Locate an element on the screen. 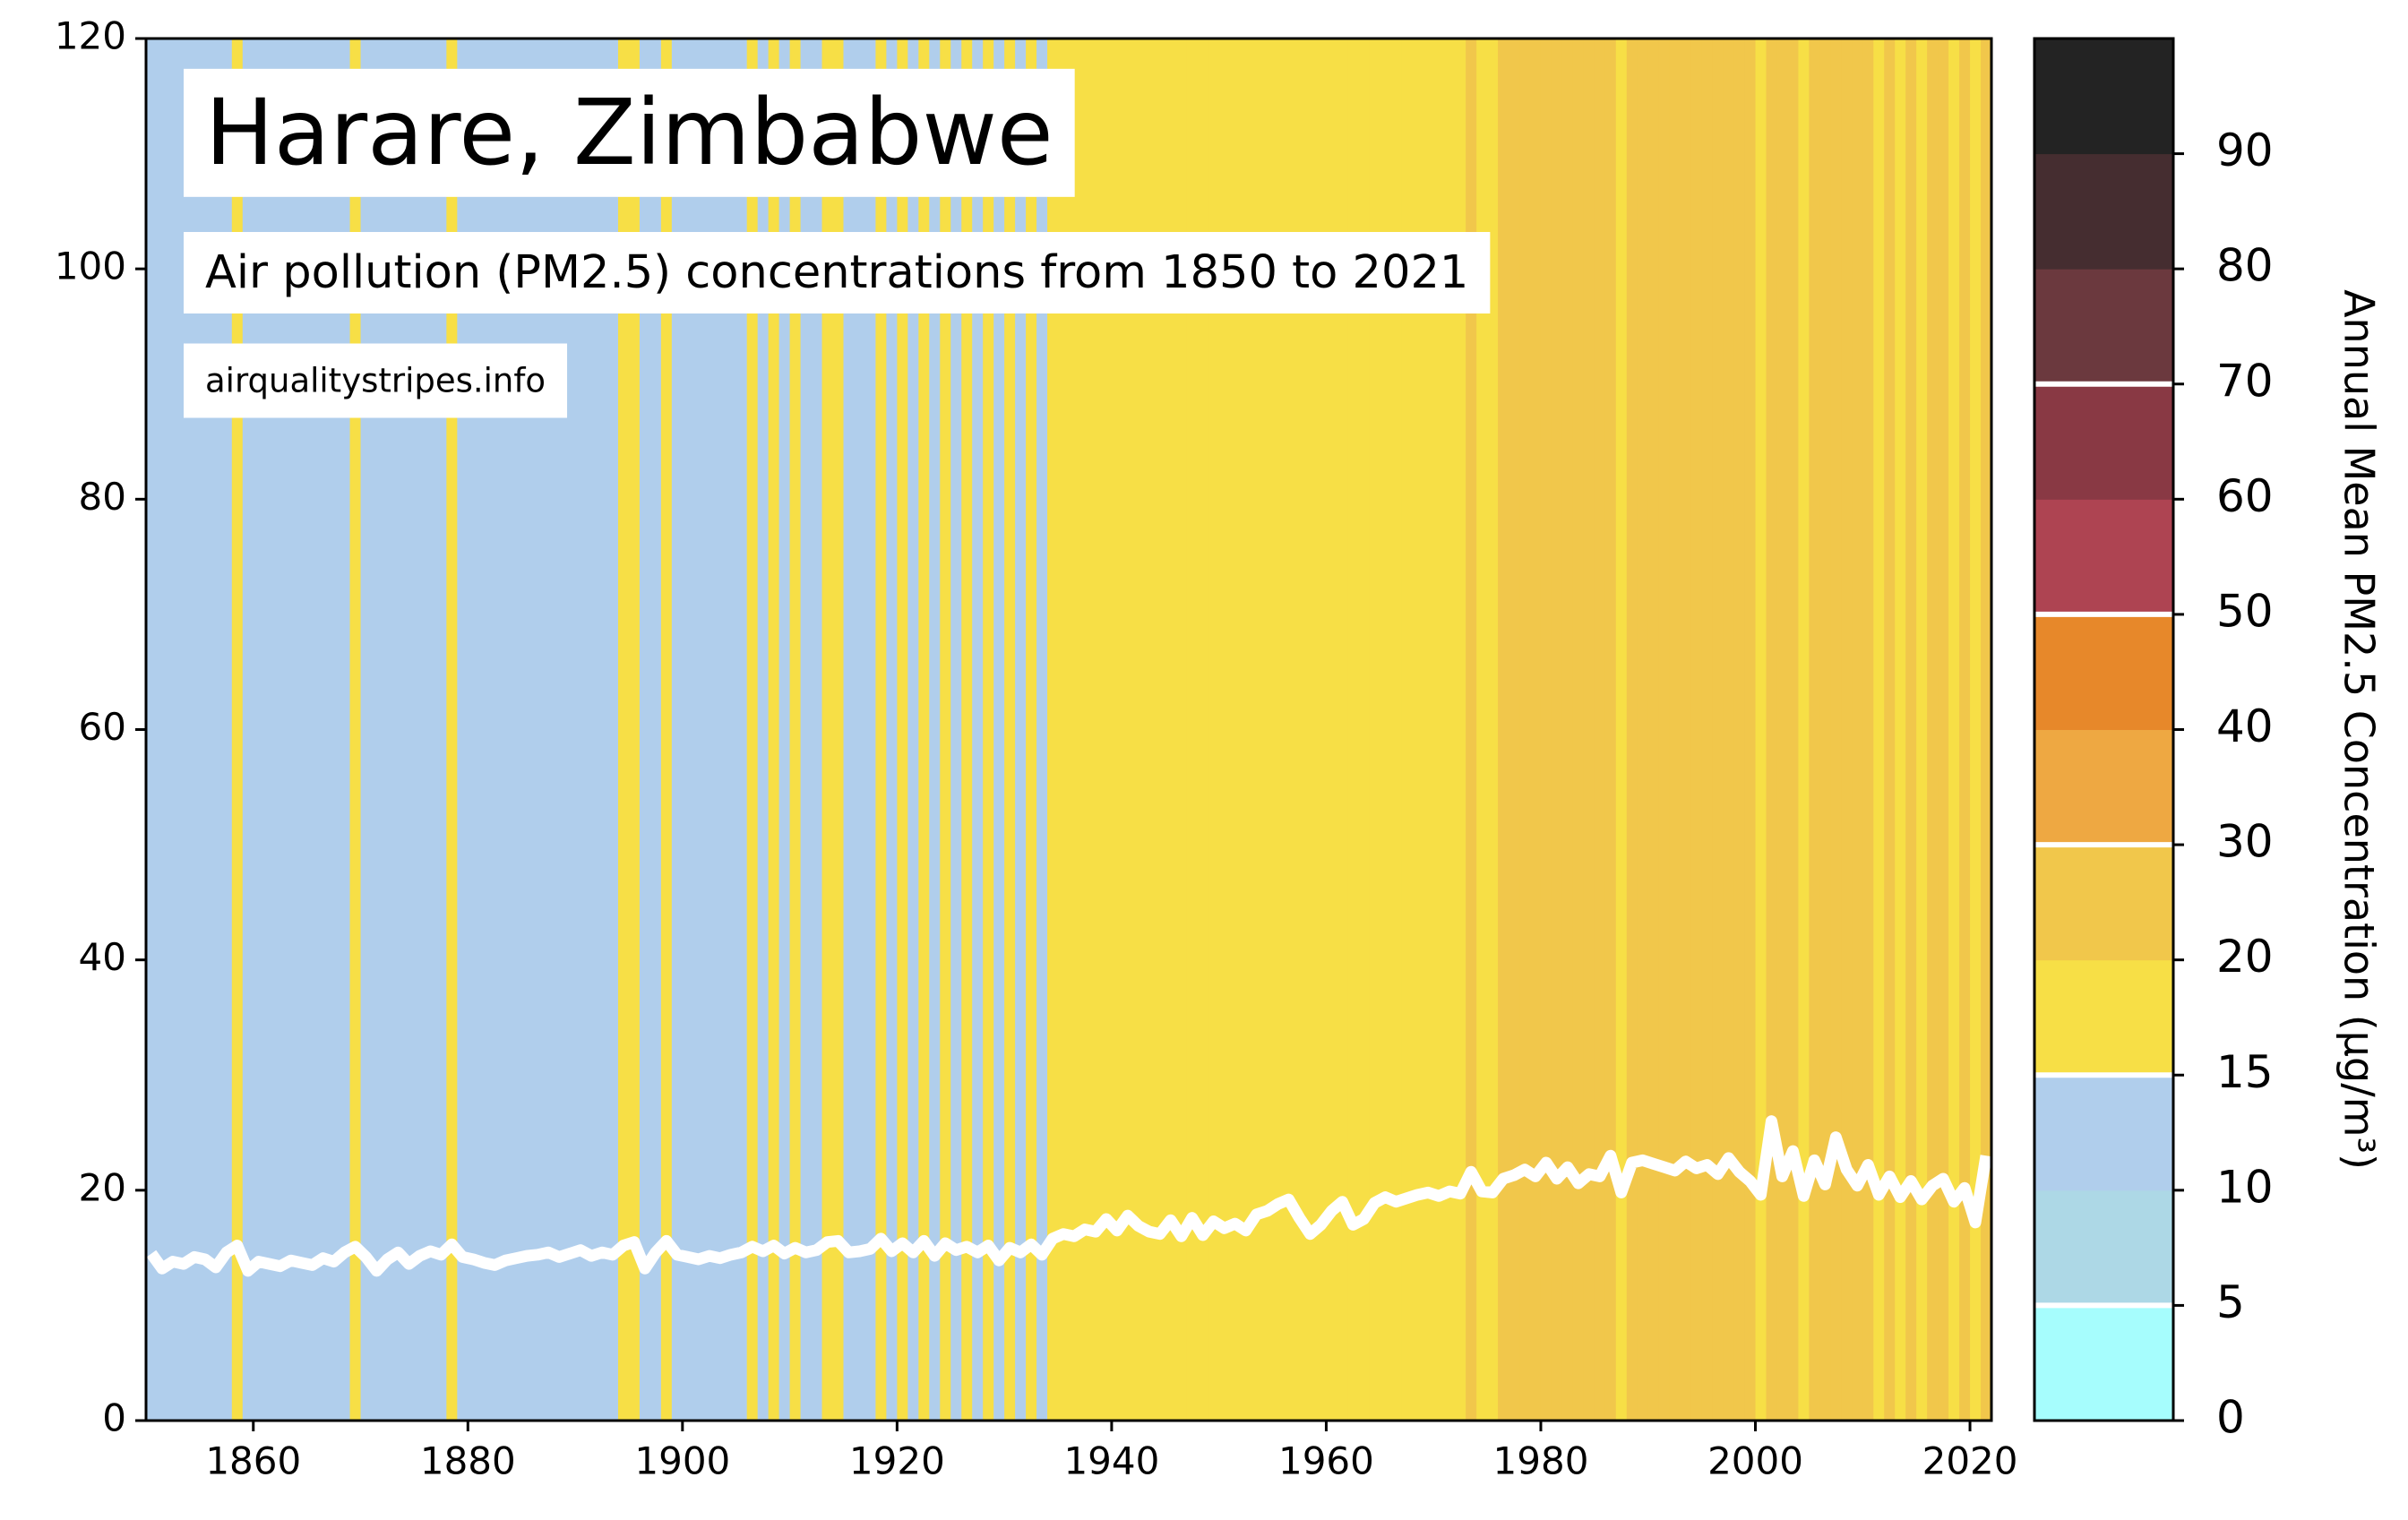 Image resolution: width=2408 pixels, height=1520 pixels. chart-source: airqualitystripes.info is located at coordinates (376, 381).